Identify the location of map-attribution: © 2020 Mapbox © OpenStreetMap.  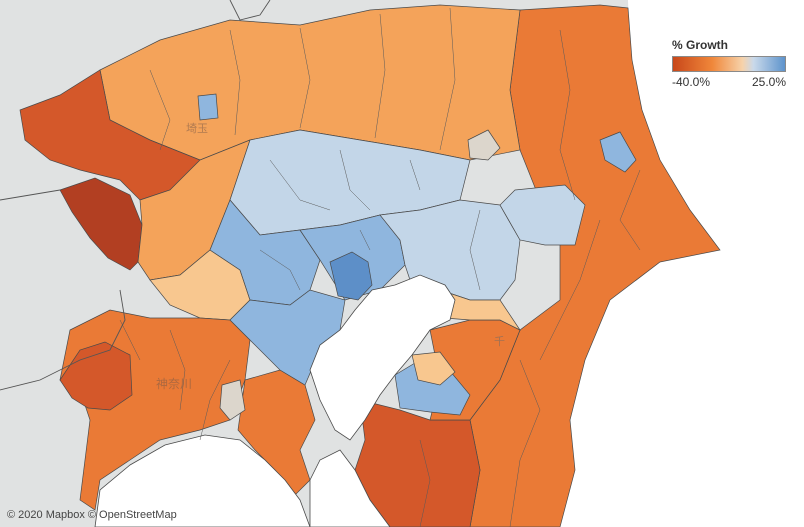
(92, 515).